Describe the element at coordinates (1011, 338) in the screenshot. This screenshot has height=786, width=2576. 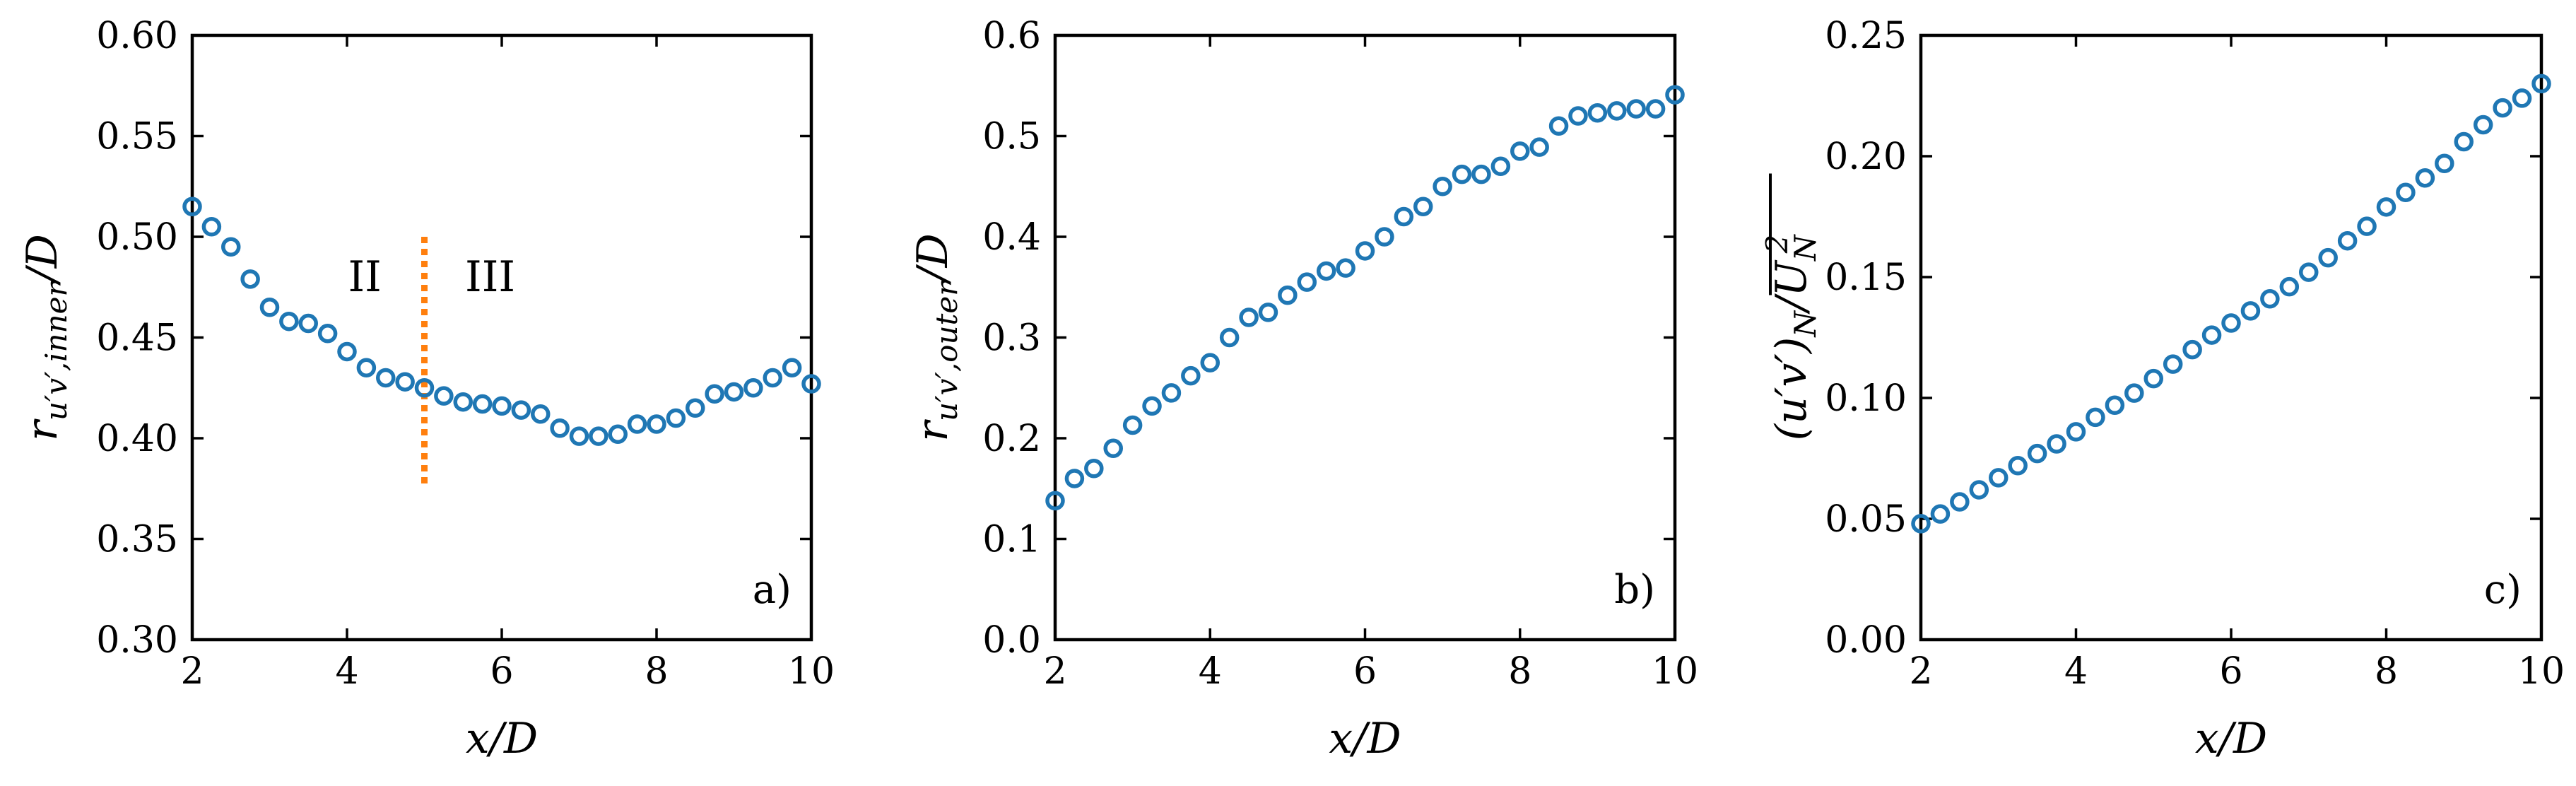
I see `y-tick-label: 0.3` at that location.